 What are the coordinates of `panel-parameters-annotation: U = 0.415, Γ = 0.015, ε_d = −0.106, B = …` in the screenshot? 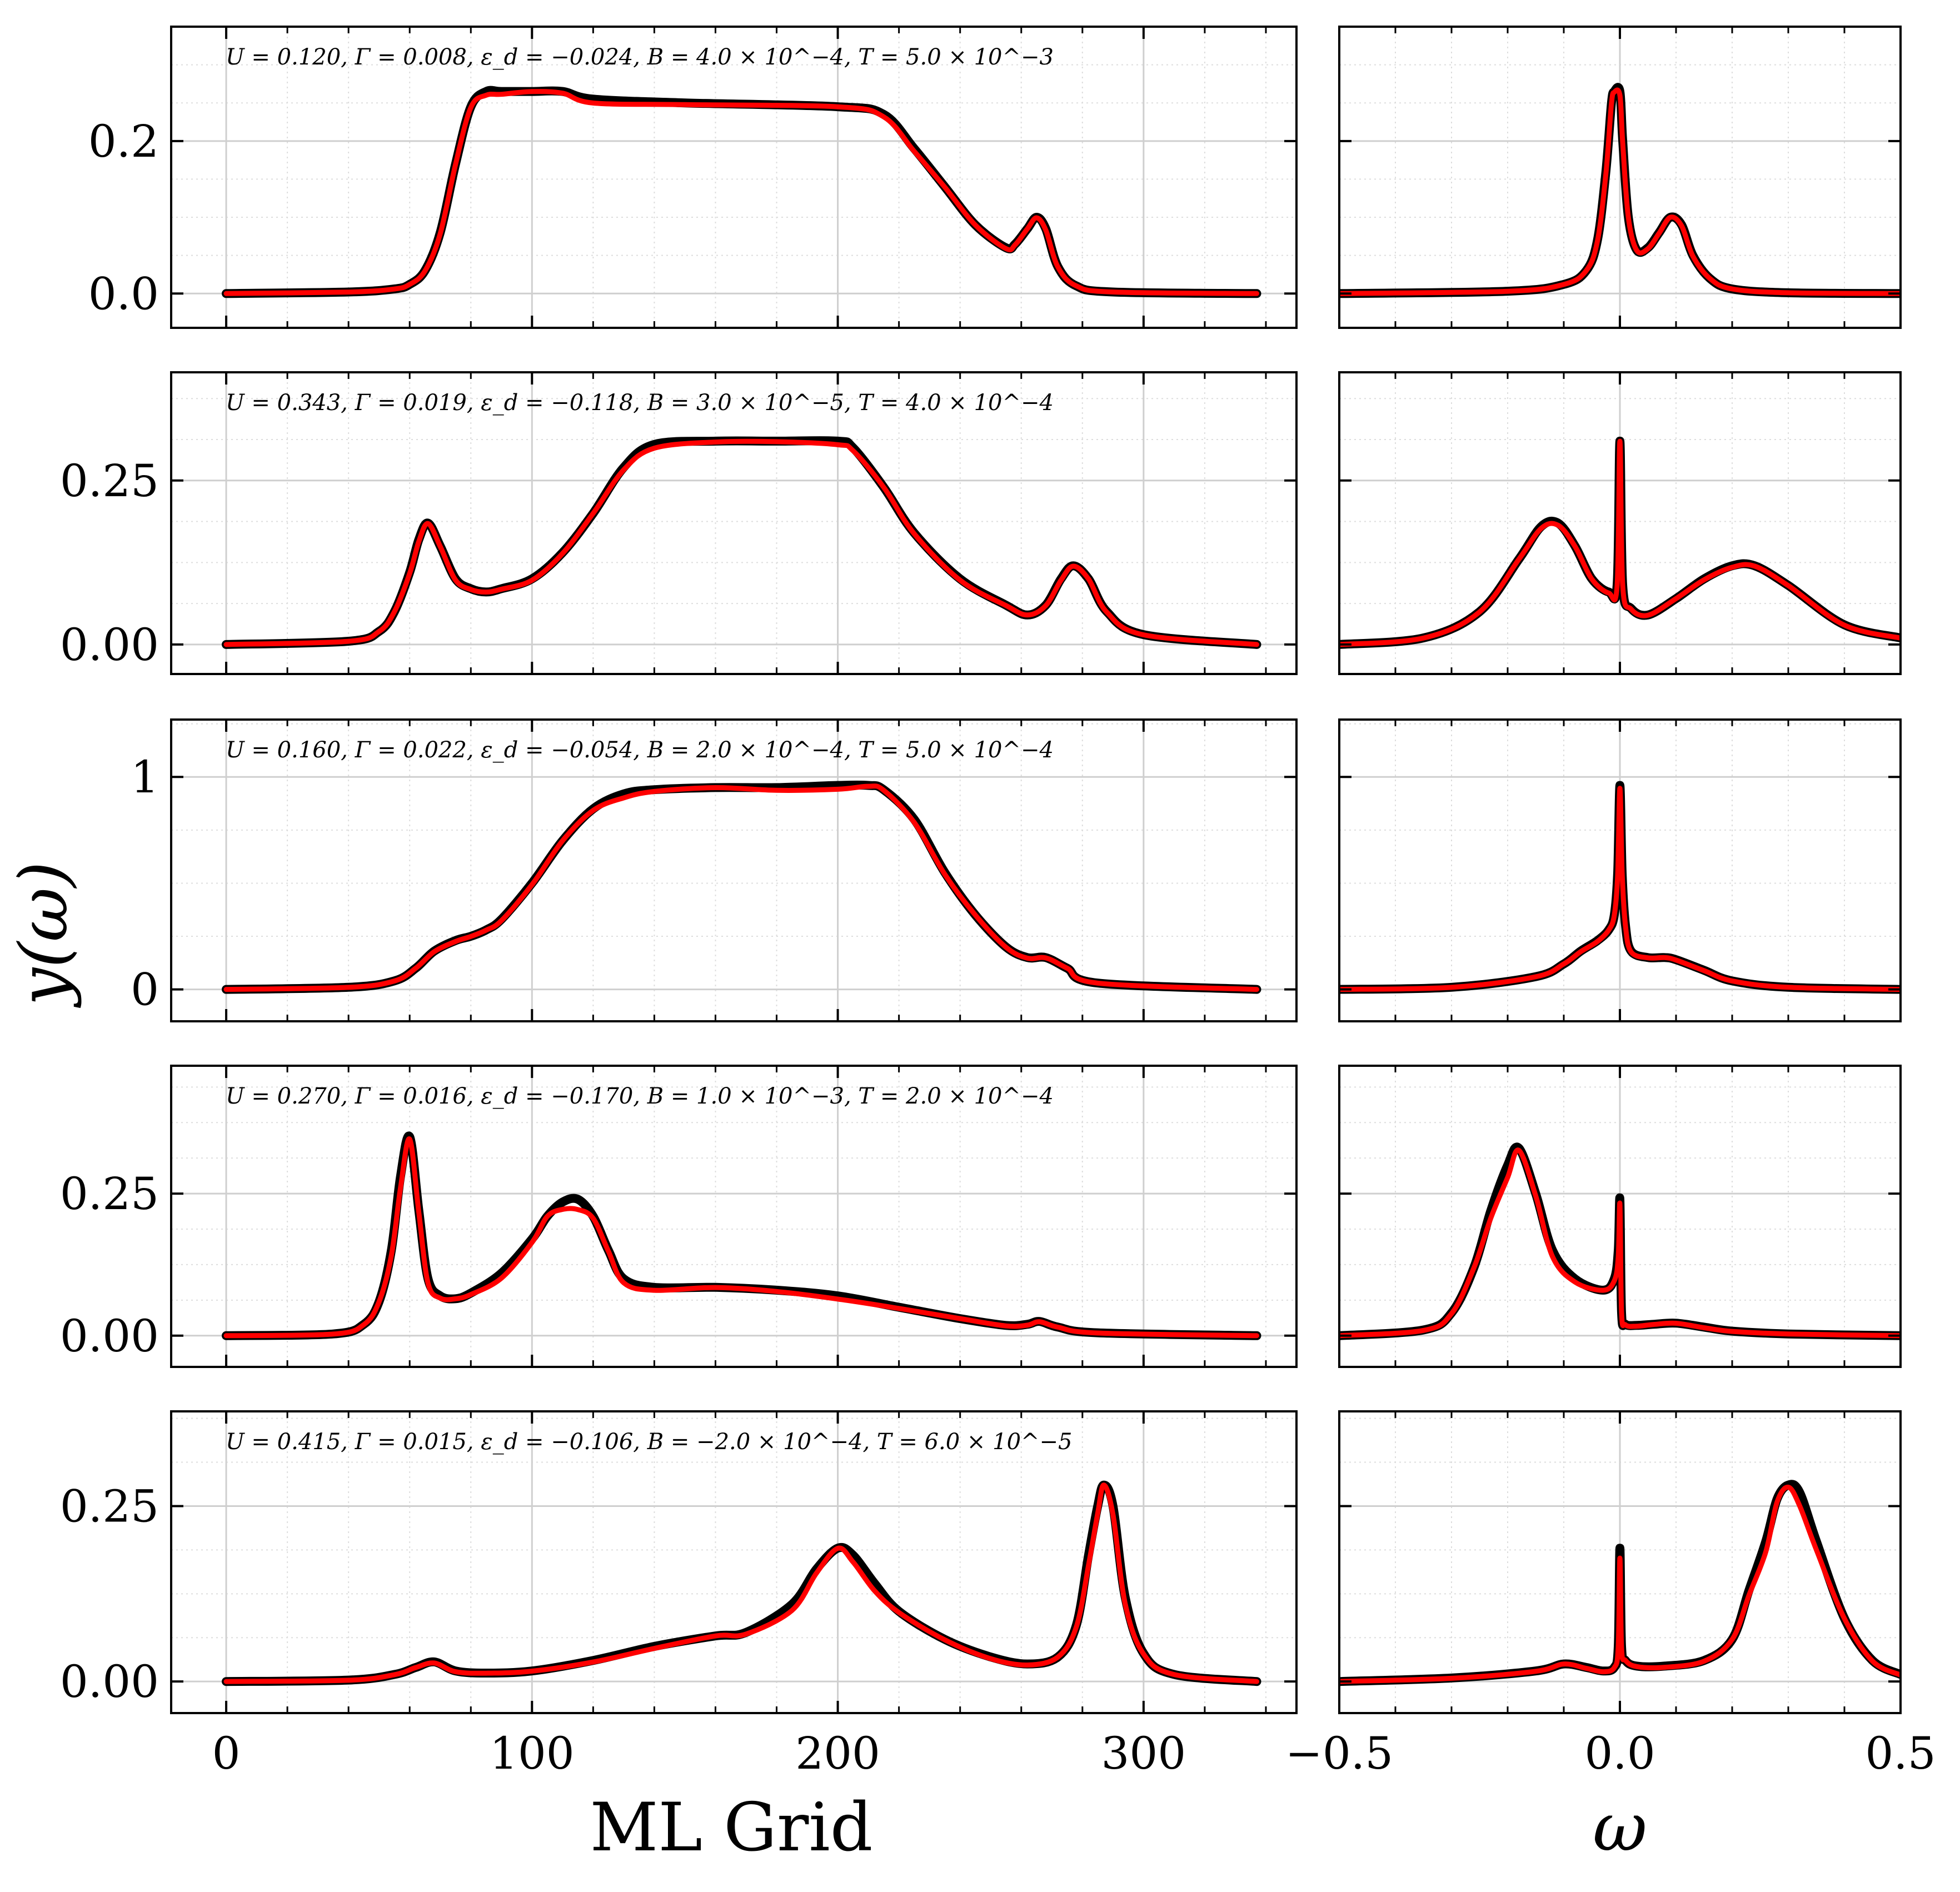 It's located at (649, 1442).